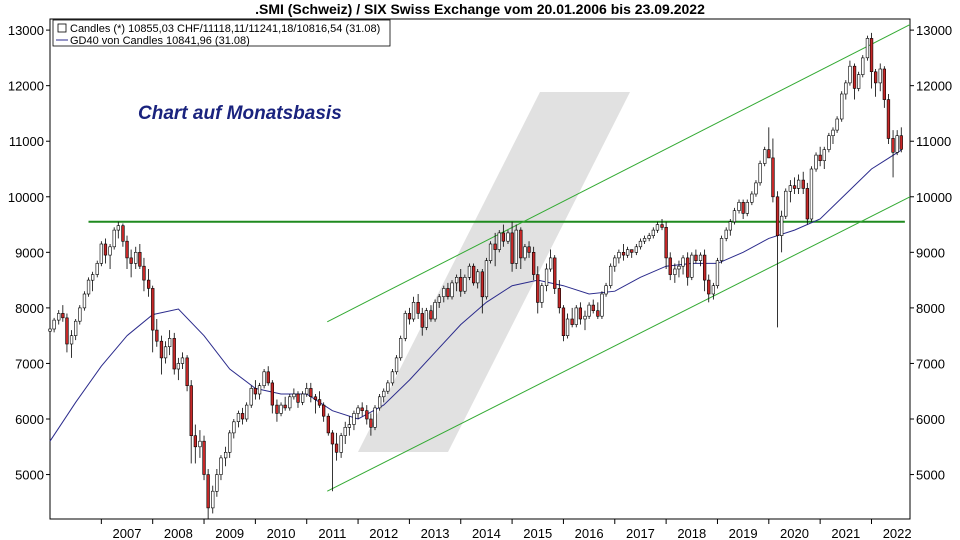  What do you see at coordinates (62, 28) in the screenshot?
I see `candles-legend-icon` at bounding box center [62, 28].